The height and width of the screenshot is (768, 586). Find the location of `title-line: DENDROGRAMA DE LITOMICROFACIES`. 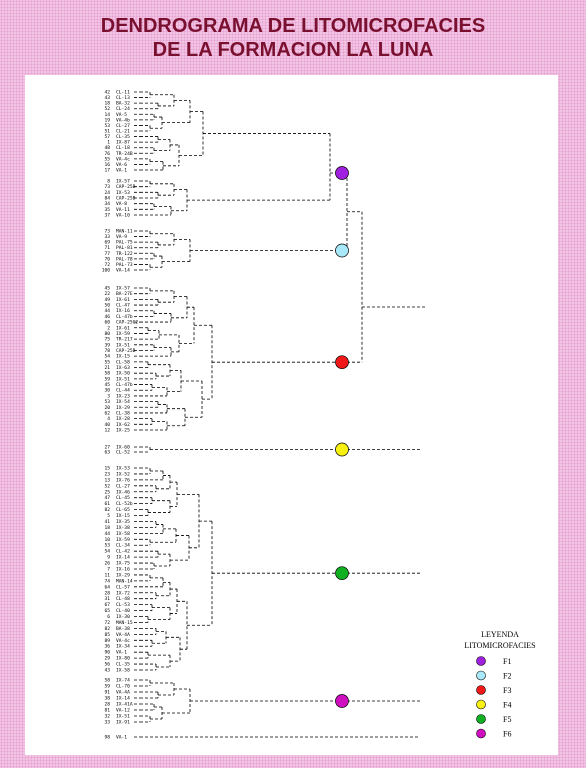

title-line: DENDROGRAMA DE LITOMICROFACIES is located at coordinates (293, 26).